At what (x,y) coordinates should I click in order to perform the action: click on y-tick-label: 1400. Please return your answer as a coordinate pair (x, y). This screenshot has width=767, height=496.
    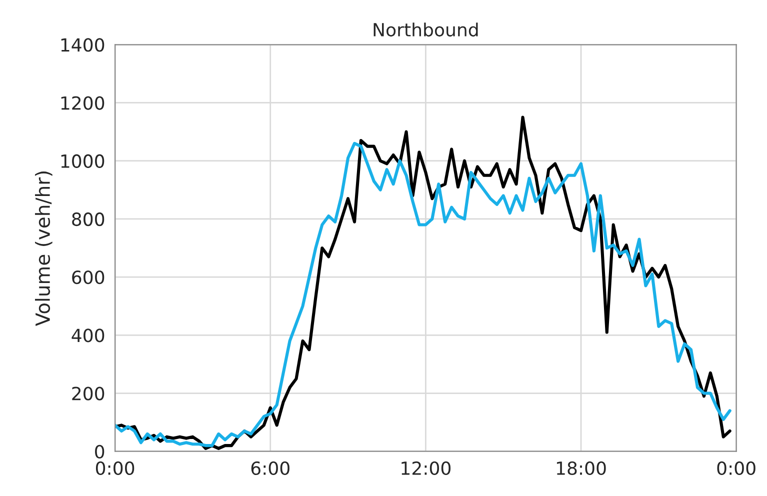
    Looking at the image, I should click on (82, 45).